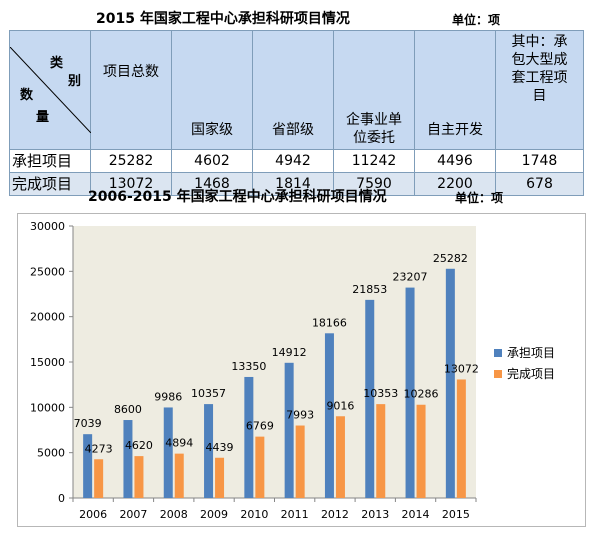 The width and height of the screenshot is (593, 545). I want to click on data-label-undertaken: 8600, so click(128, 409).